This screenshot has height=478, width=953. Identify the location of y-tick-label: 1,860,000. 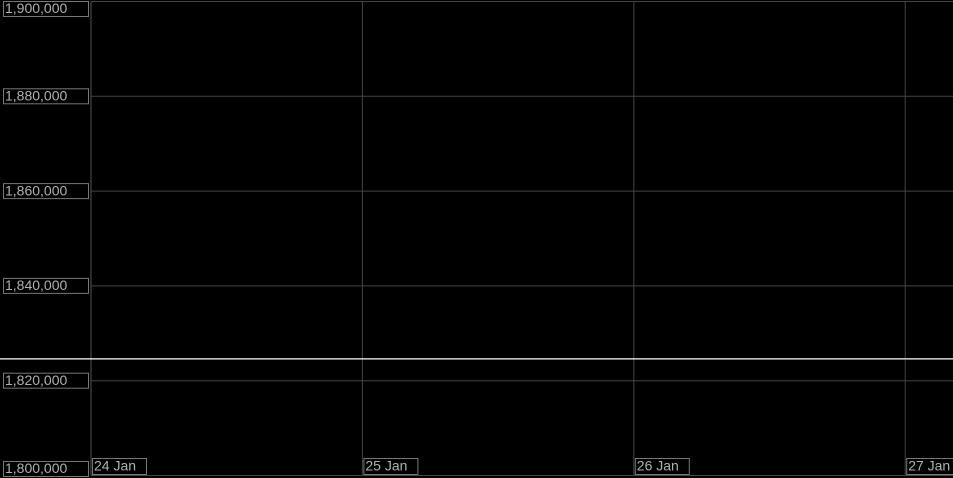
(36, 190).